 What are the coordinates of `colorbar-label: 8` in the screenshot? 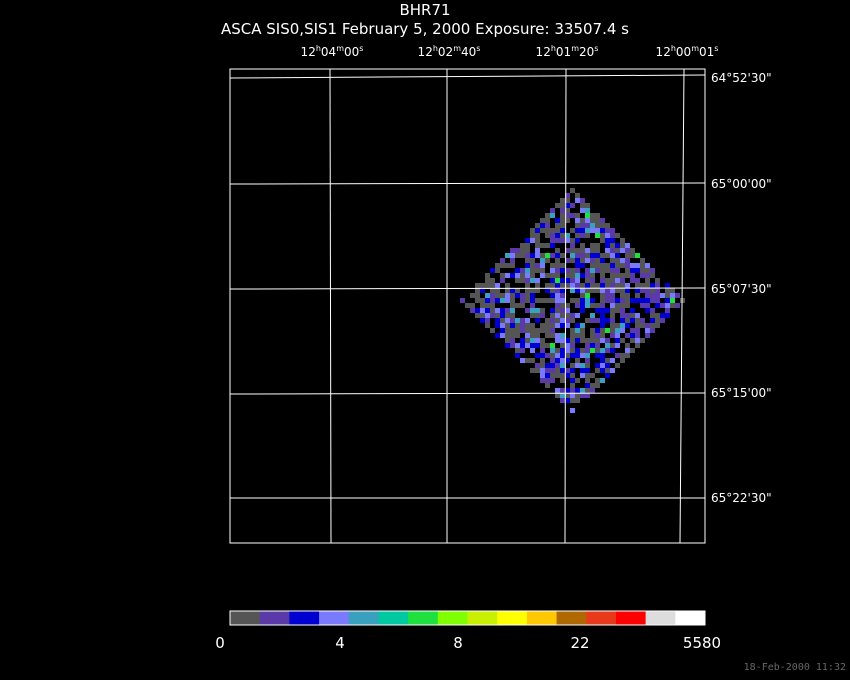 It's located at (458, 643).